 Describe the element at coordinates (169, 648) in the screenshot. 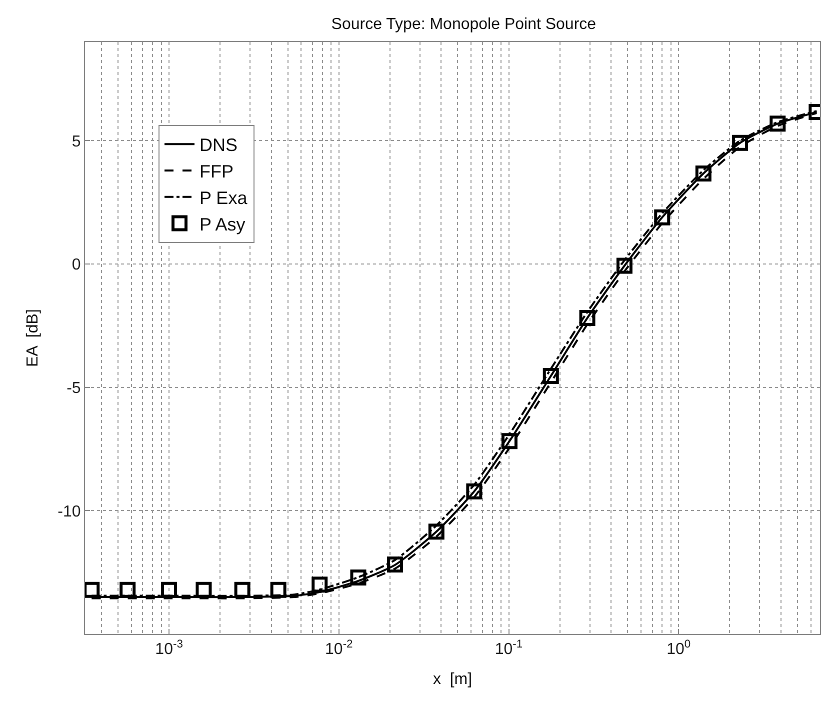

I see `x-tick-label: 10$^{-3}$` at that location.